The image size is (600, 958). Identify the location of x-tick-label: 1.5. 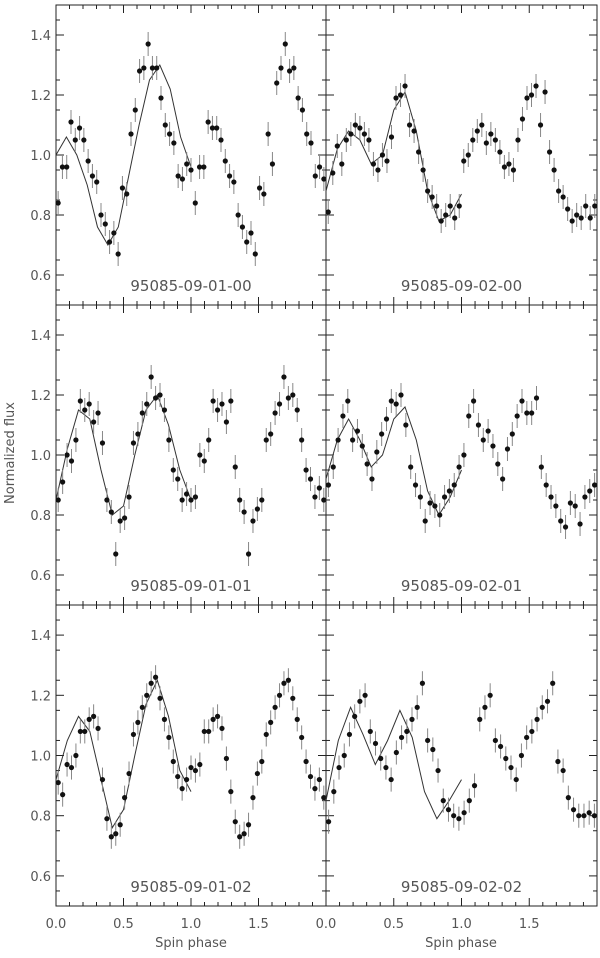
(529, 924).